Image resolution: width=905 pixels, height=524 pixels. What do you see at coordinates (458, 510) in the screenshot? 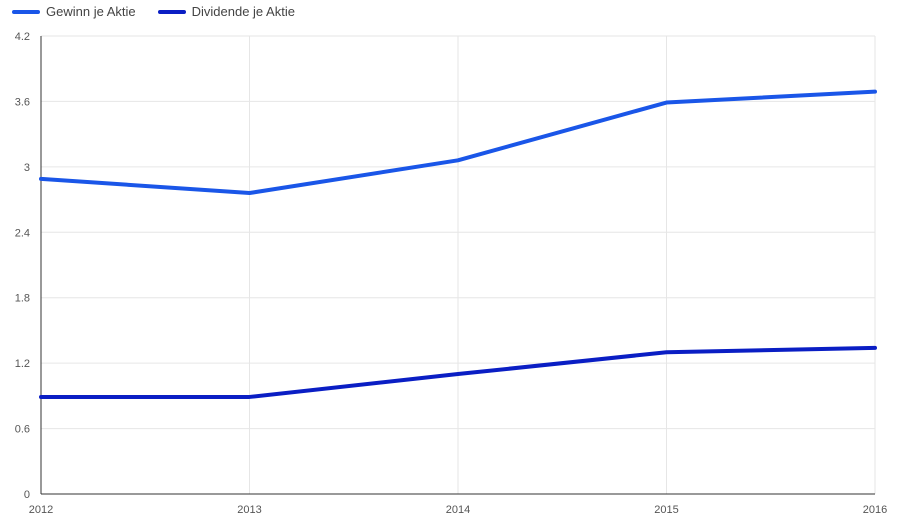
I see `x-tick-label: 2014` at bounding box center [458, 510].